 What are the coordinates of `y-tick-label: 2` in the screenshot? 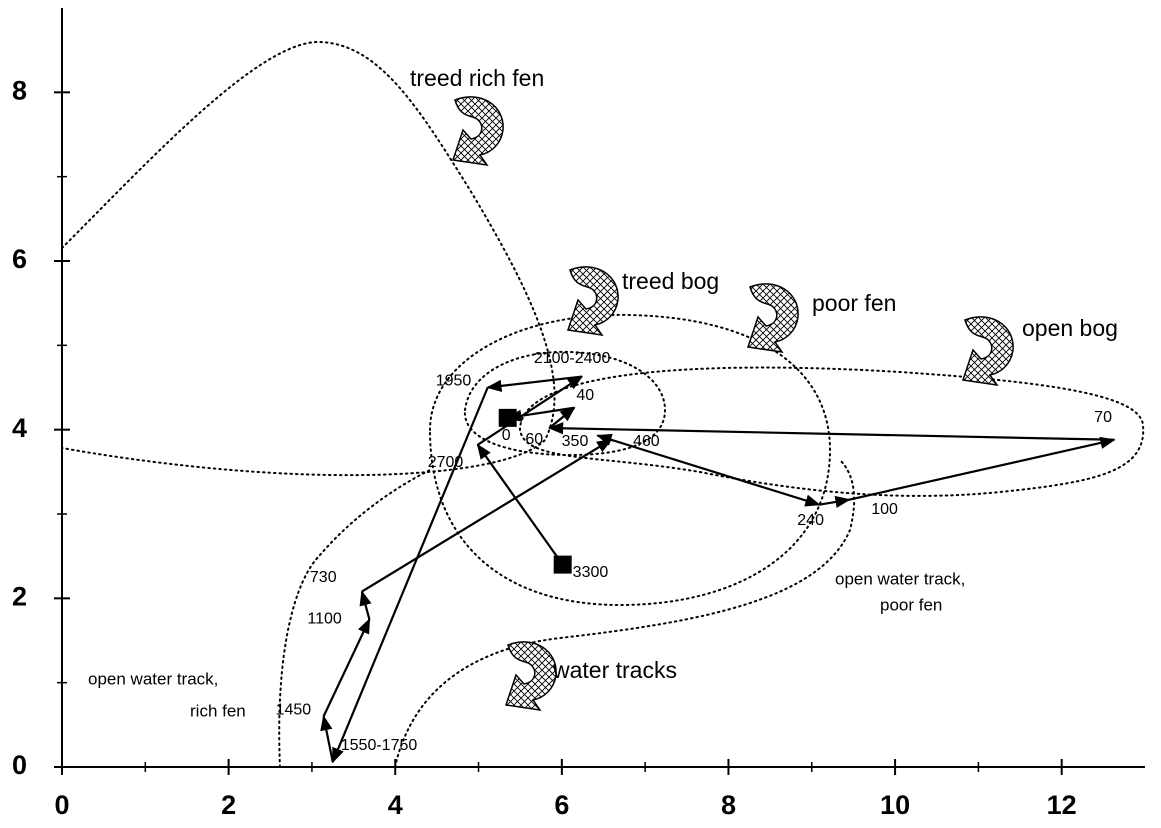 It's located at (19, 596).